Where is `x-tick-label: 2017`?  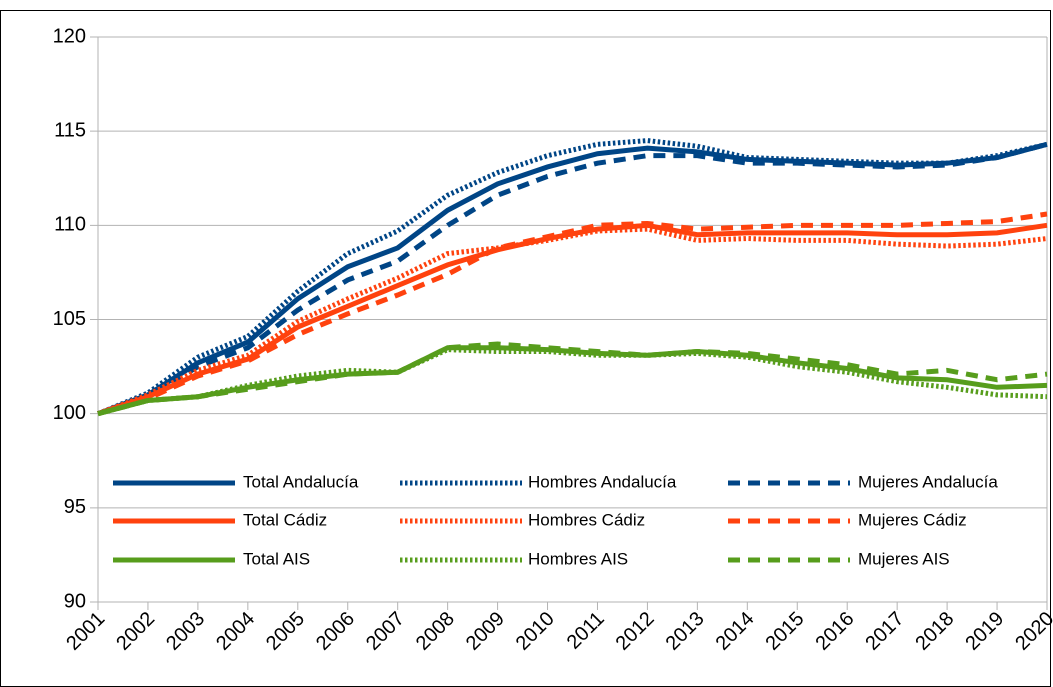 x-tick-label: 2017 is located at coordinates (884, 631).